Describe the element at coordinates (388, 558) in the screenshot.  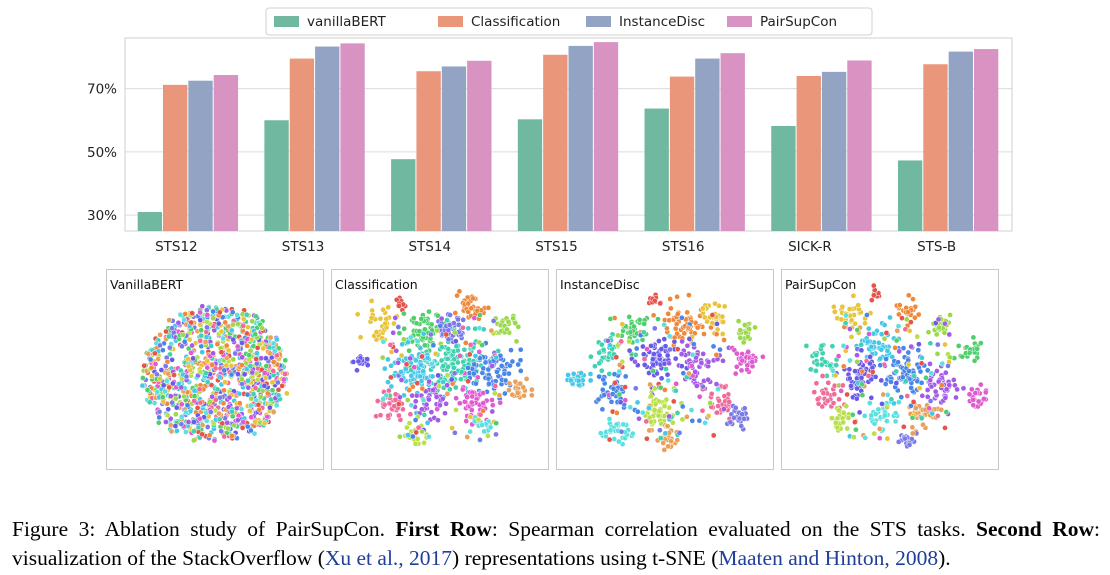
I see `citation-link: Xu et al., 2017` at that location.